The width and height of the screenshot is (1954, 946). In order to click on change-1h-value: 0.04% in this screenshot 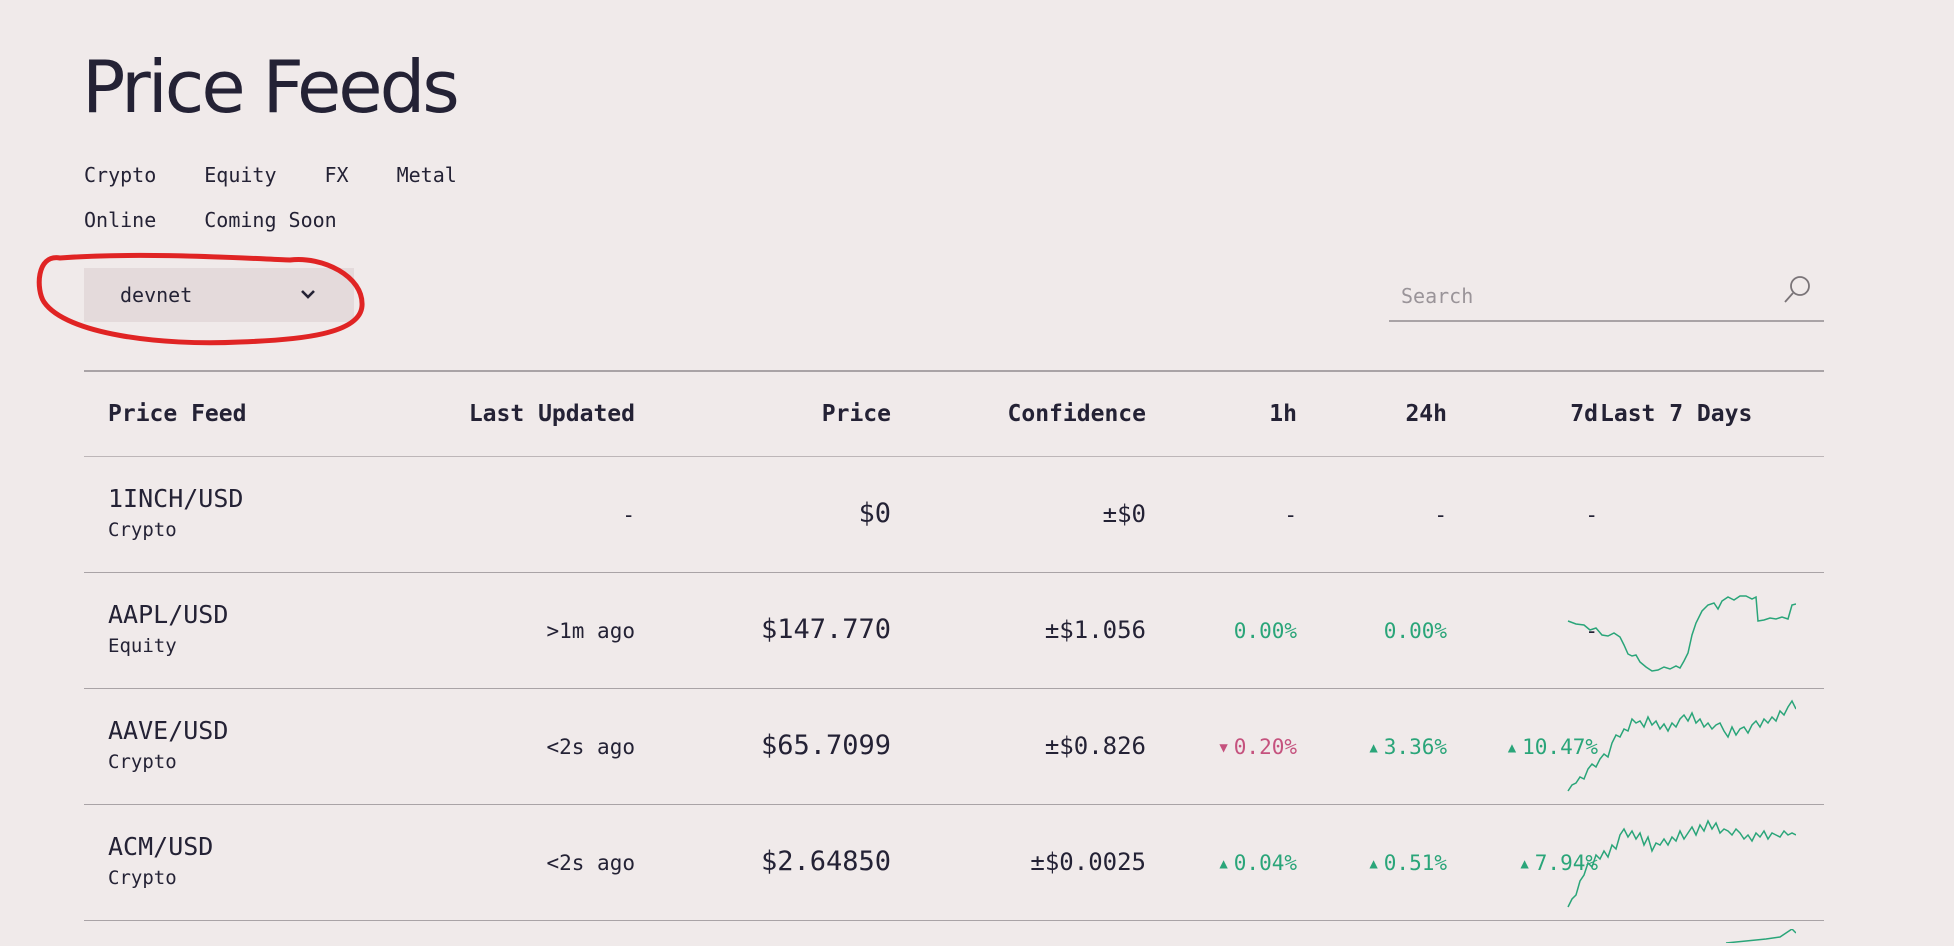, I will do `click(1265, 863)`.